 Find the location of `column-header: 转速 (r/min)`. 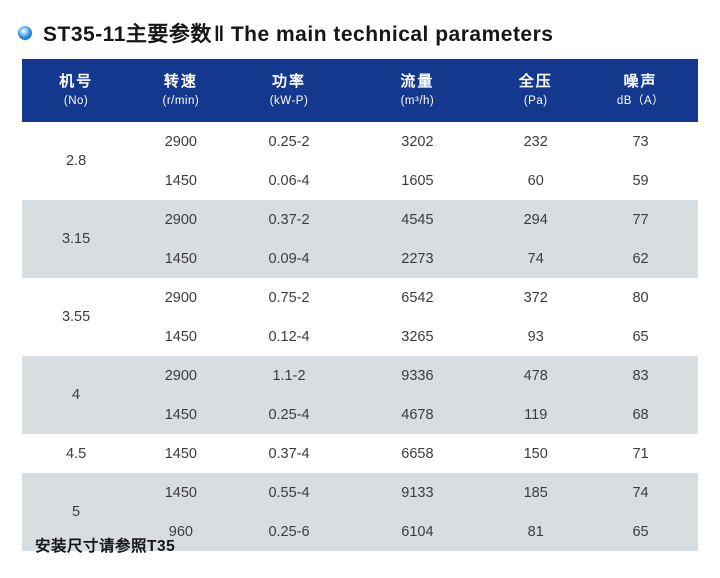

column-header: 转速 (r/min) is located at coordinates (181, 90).